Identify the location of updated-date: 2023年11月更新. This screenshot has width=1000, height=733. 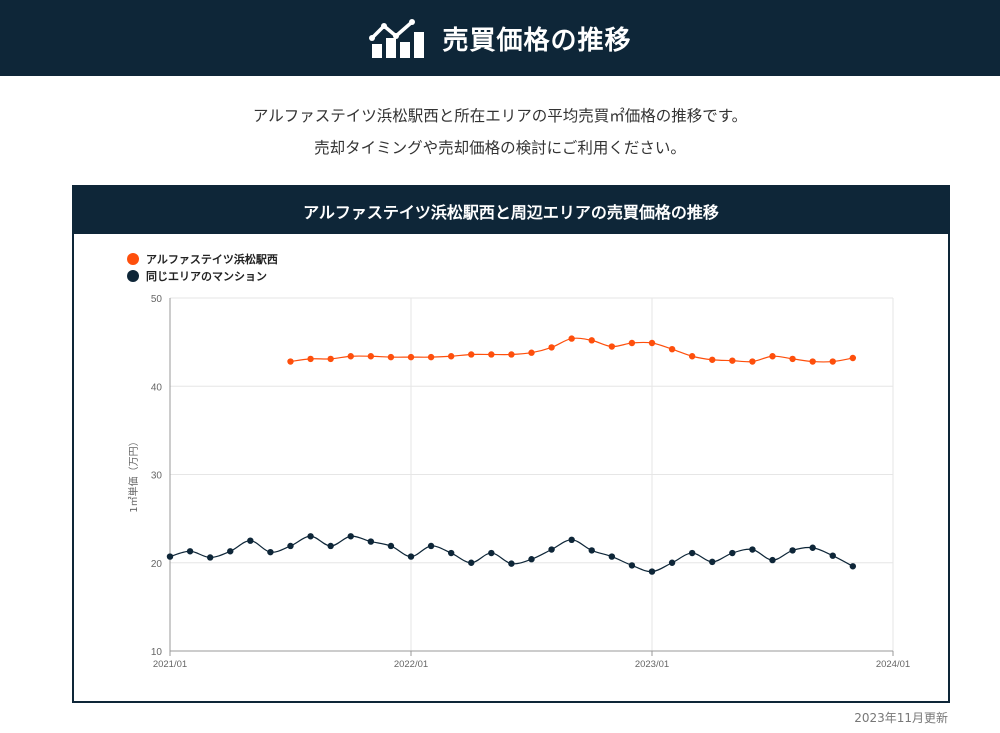
(901, 718).